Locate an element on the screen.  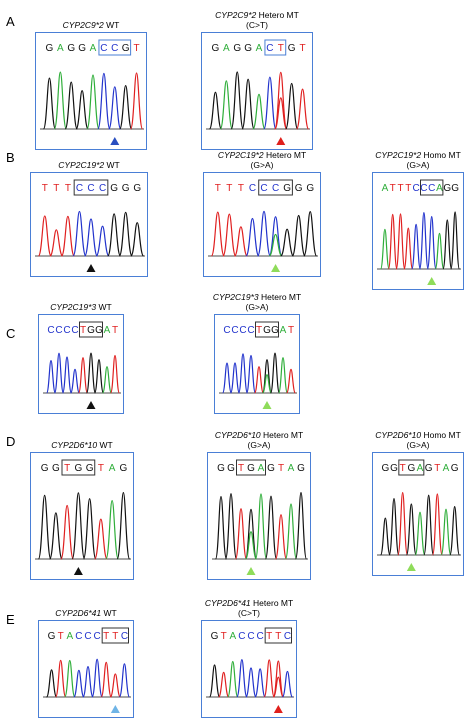
mutation-label: (C>T) is located at coordinates (257, 25).